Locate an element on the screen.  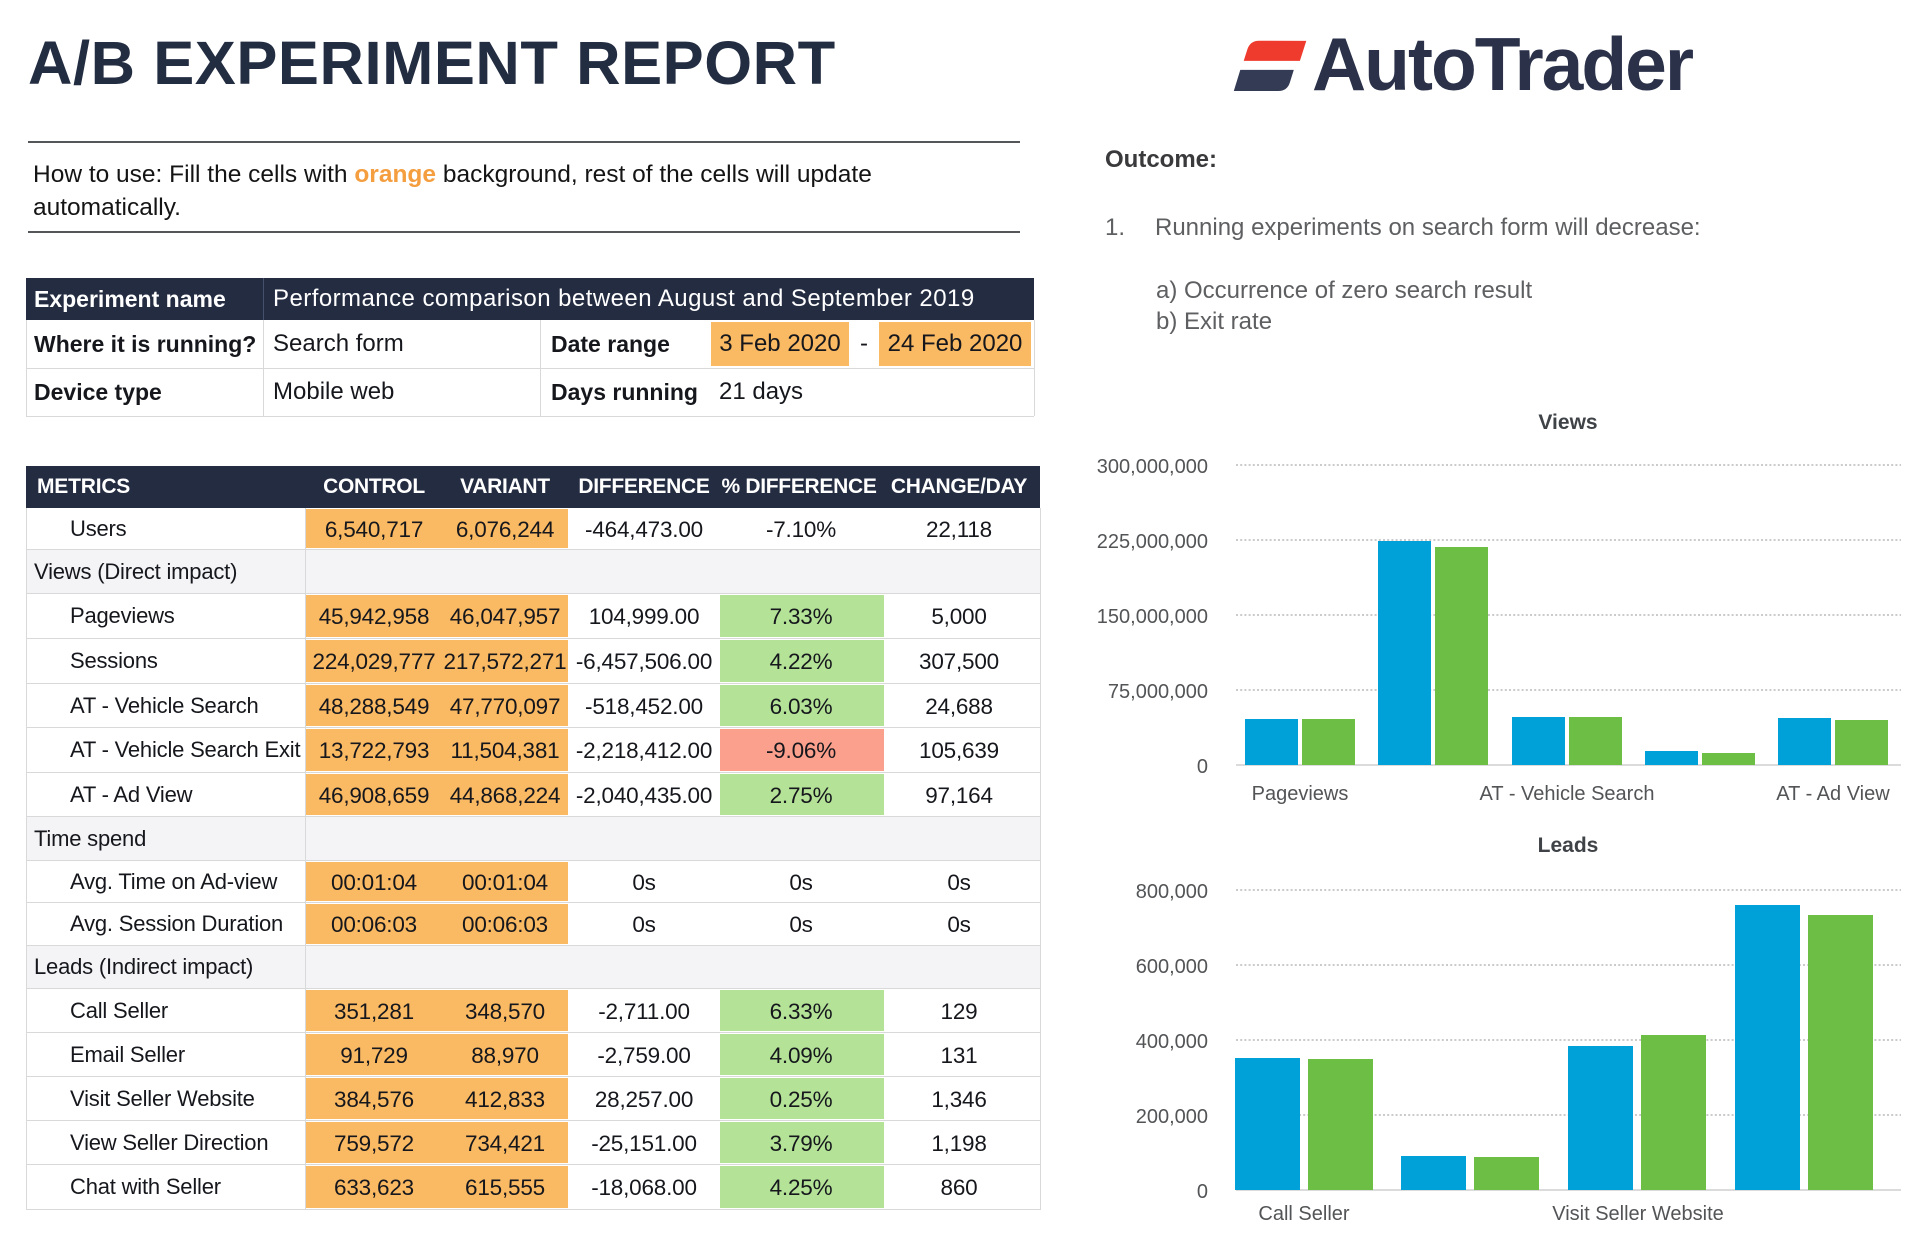
svg-text: 800,000 is located at coordinates (1172, 892).